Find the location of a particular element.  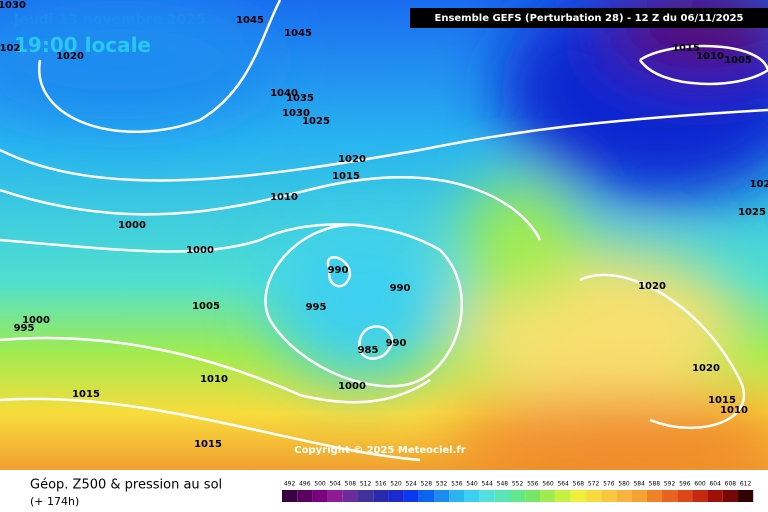

colorbar-label: 564 is located at coordinates (563, 484).